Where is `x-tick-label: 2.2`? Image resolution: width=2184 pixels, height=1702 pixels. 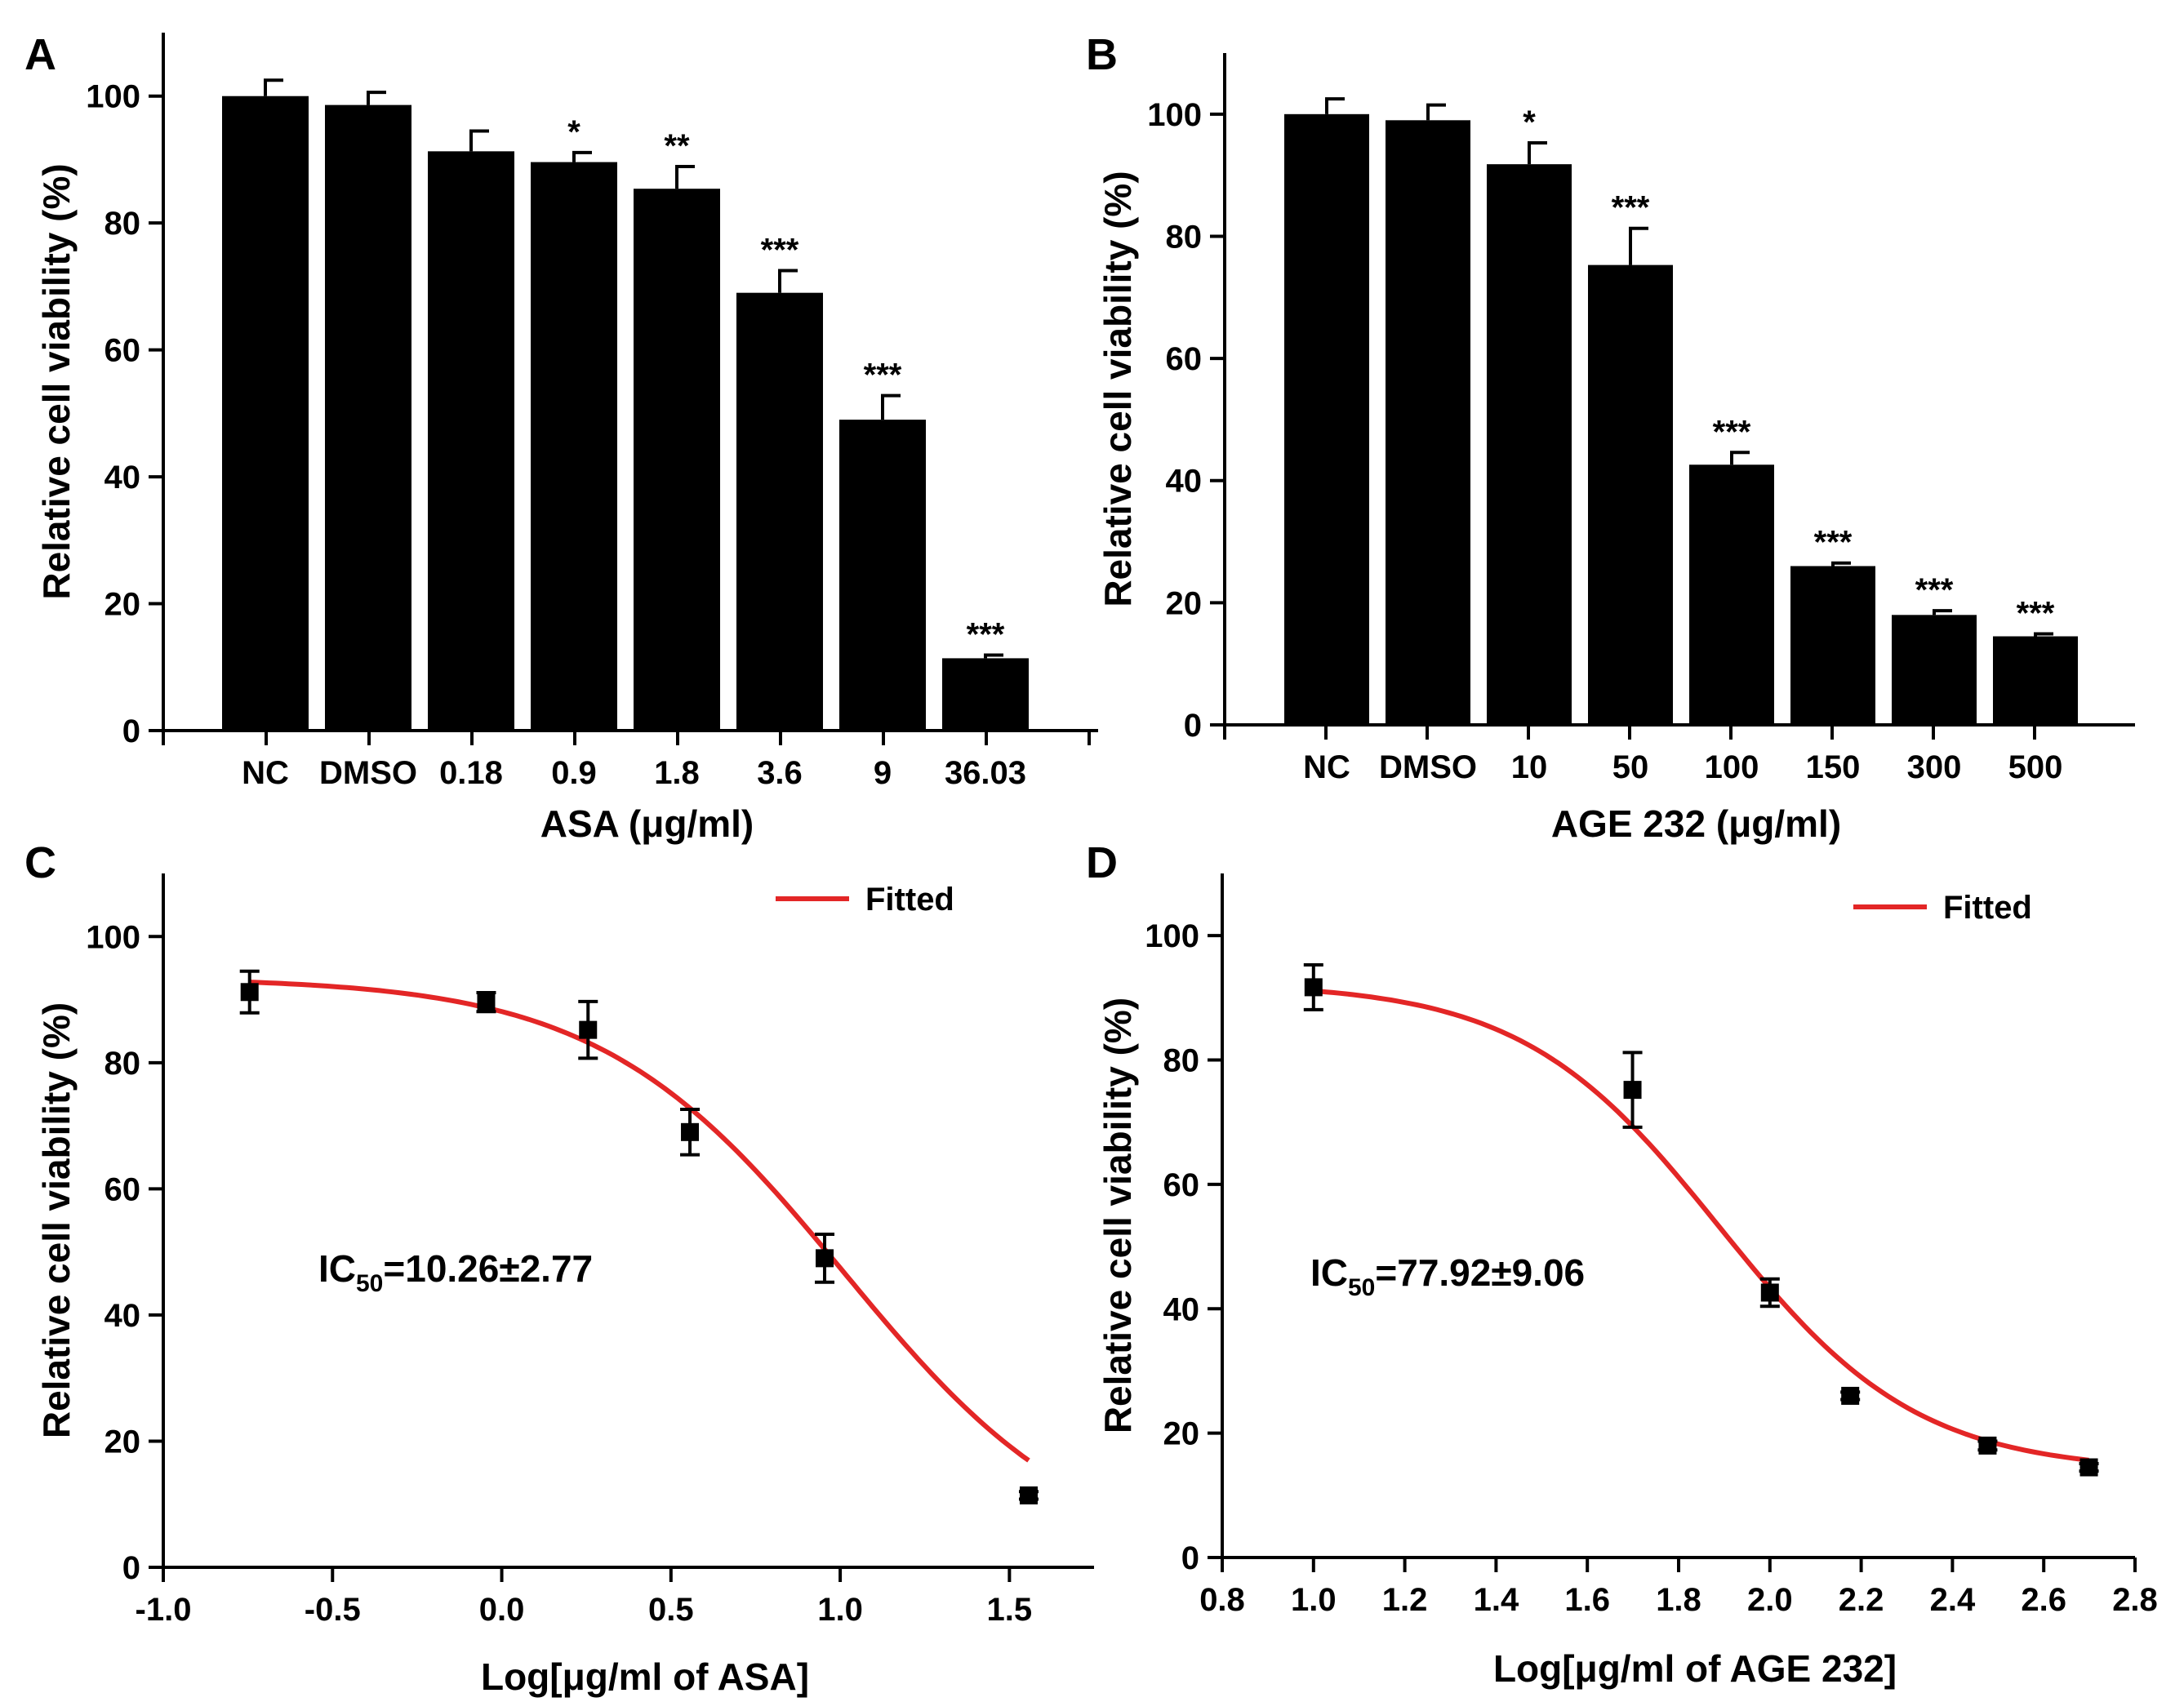 x-tick-label: 2.2 is located at coordinates (1861, 1600).